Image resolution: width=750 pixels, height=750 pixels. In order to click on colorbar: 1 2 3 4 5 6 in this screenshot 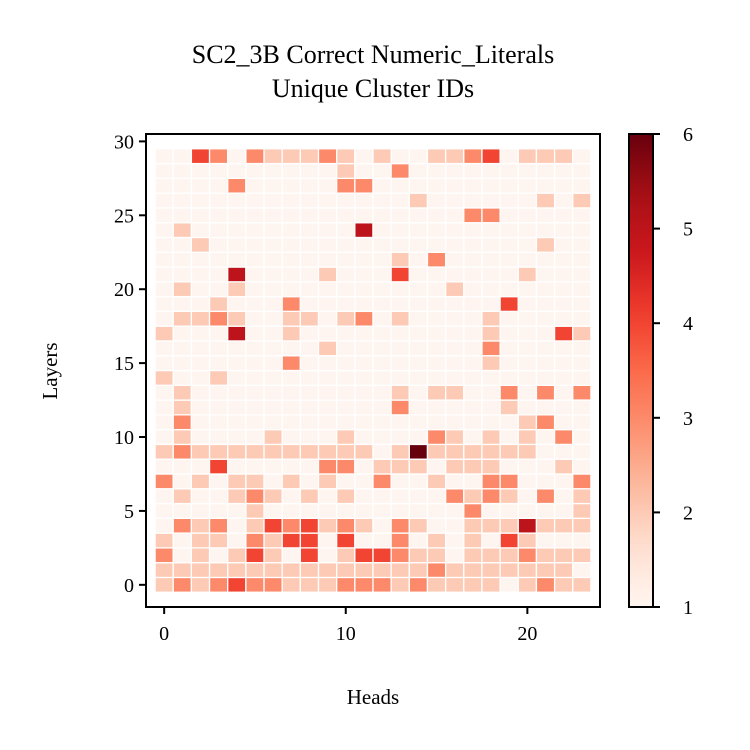, I will do `click(660, 371)`.